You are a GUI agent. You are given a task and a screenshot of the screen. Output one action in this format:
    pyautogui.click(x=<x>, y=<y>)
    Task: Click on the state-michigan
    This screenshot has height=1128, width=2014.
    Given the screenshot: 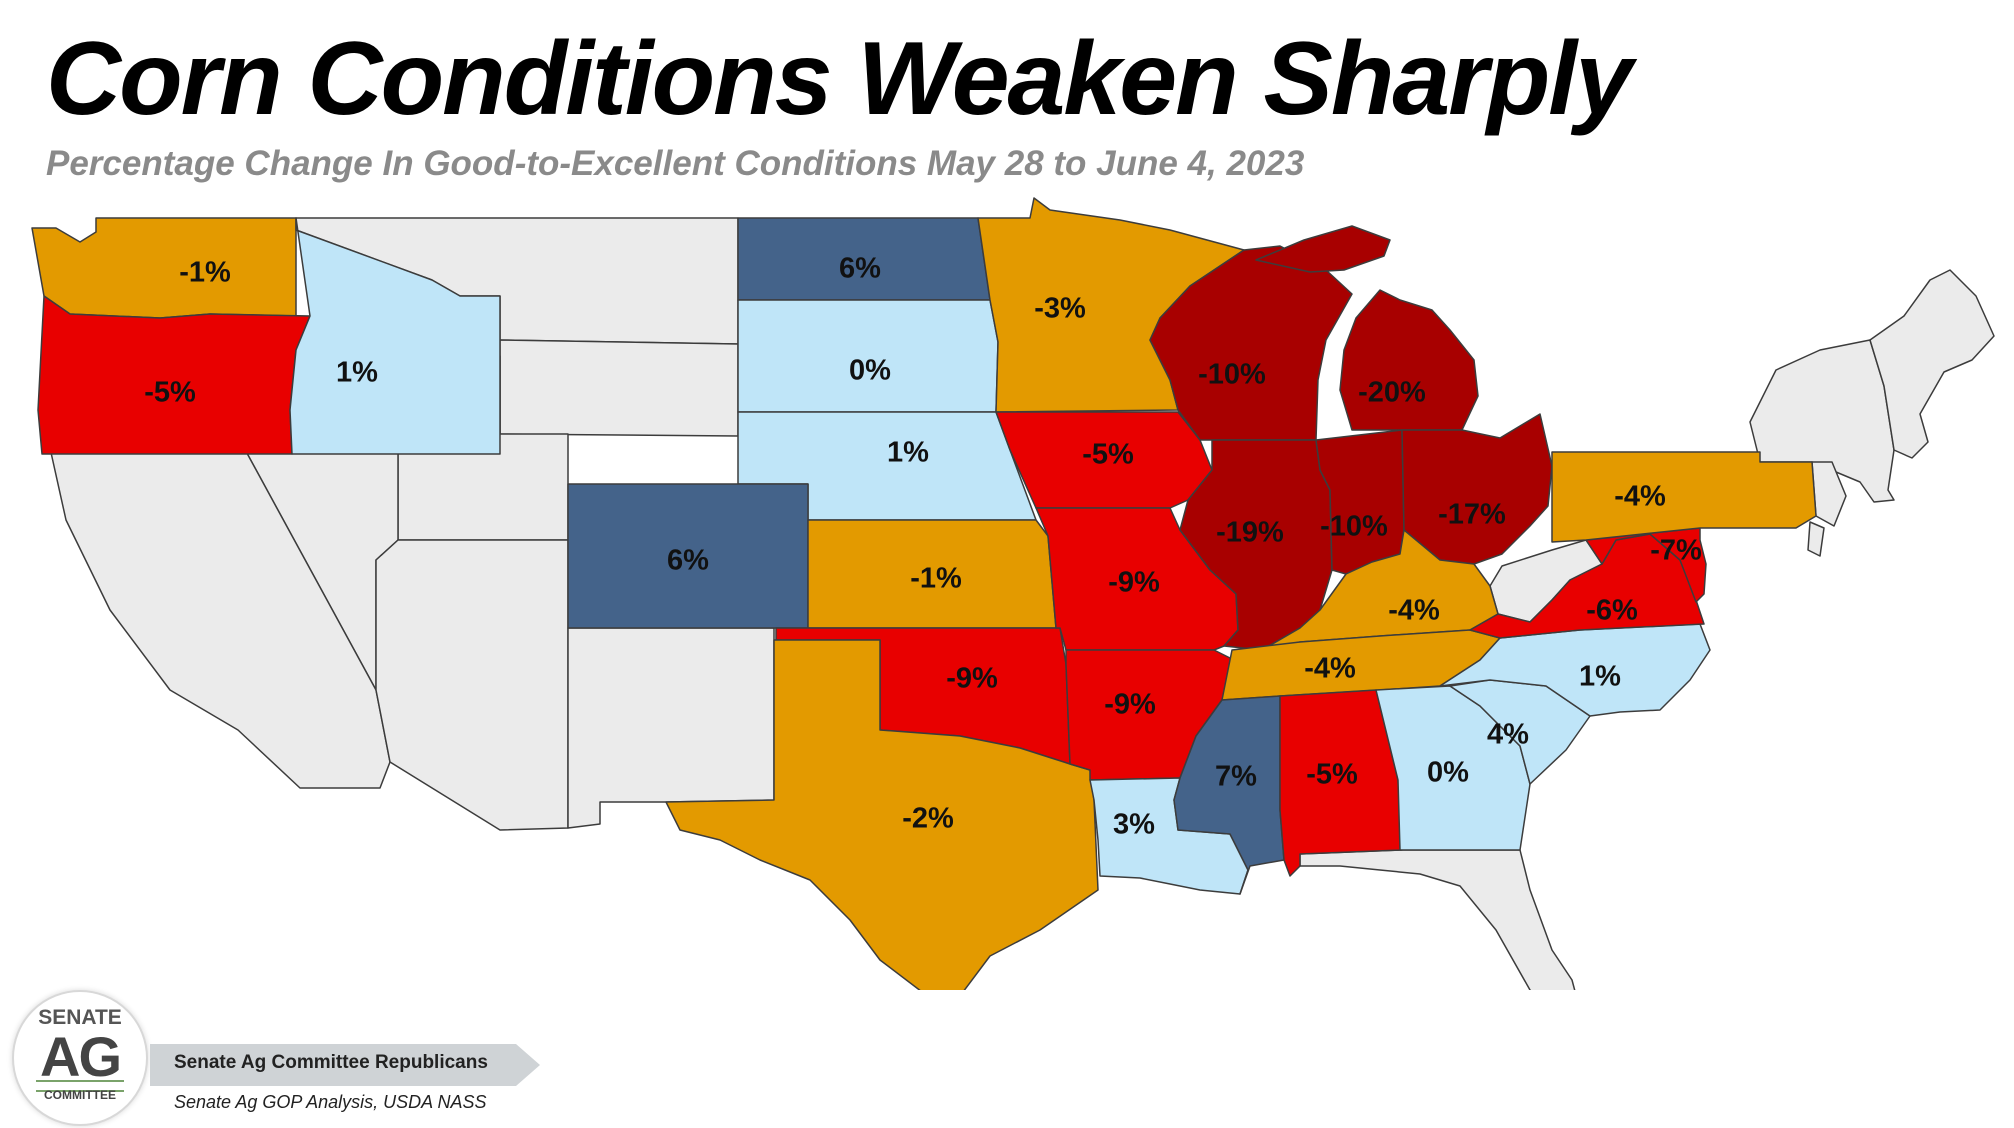 What is the action you would take?
    pyautogui.click(x=1367, y=328)
    